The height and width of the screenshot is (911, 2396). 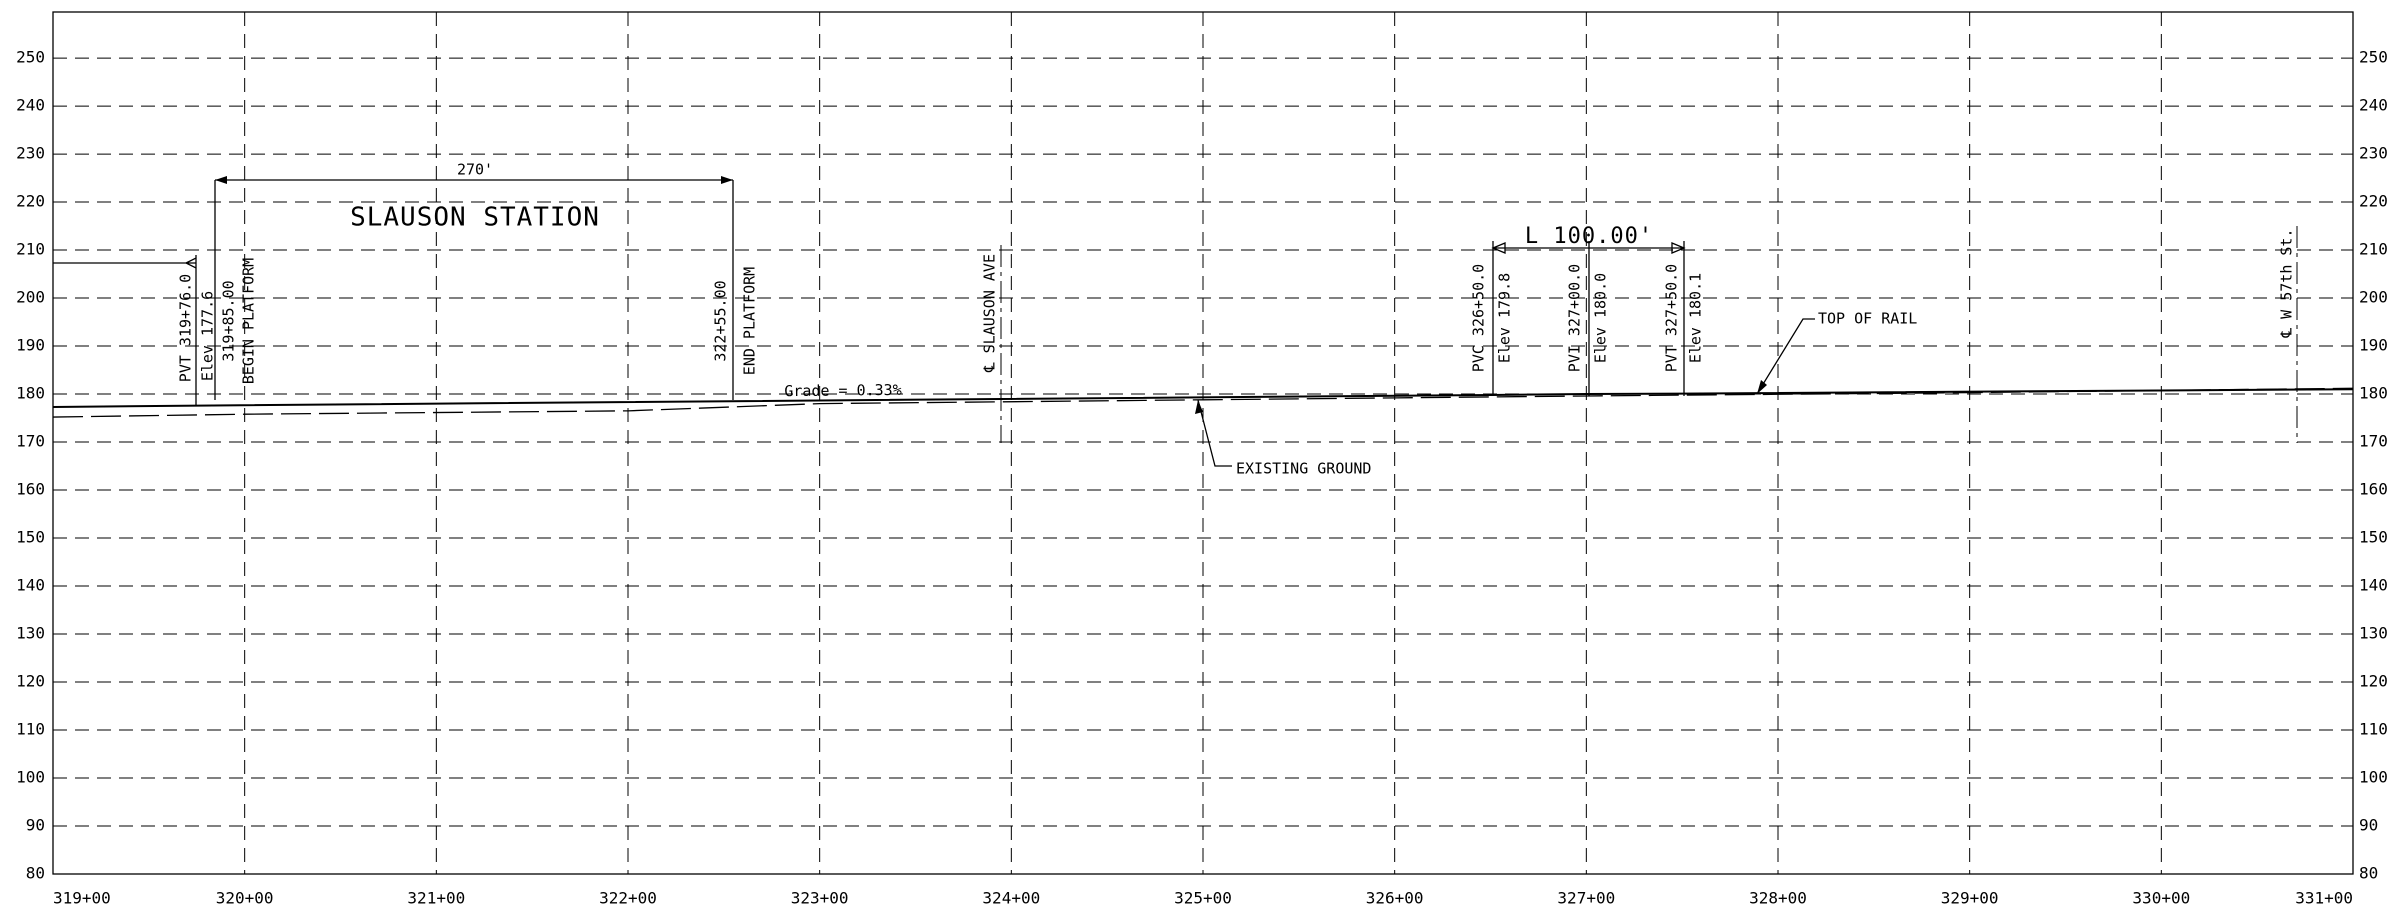 I want to click on y-tick-label: 160, so click(x=30, y=489).